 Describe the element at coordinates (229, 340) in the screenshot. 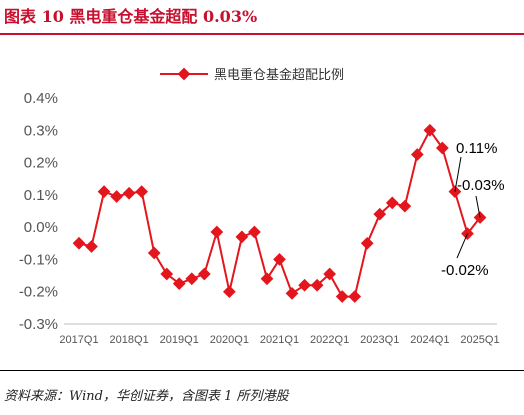

I see `x-tick-label: 2020Q1` at that location.